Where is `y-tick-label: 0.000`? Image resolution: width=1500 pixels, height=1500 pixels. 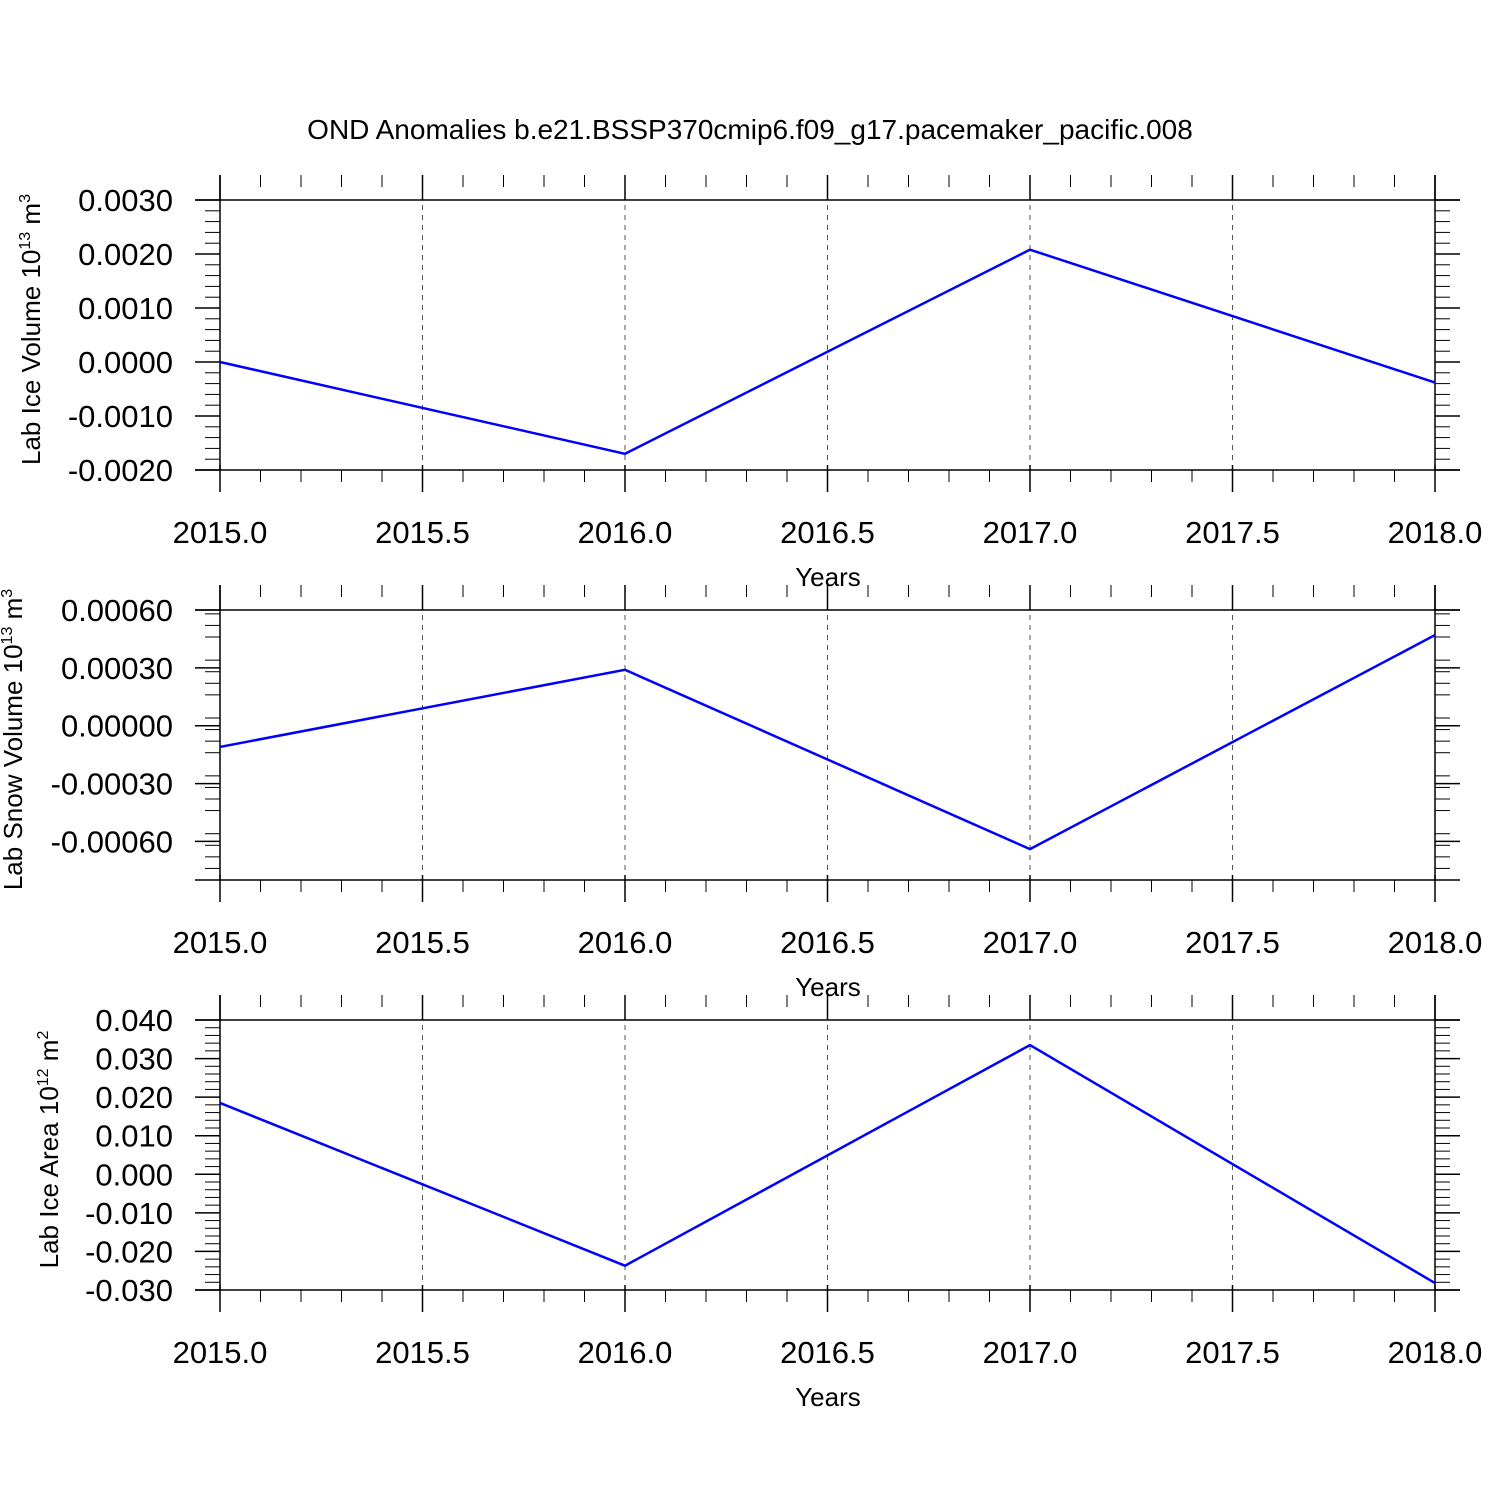
y-tick-label: 0.000 is located at coordinates (134, 1174).